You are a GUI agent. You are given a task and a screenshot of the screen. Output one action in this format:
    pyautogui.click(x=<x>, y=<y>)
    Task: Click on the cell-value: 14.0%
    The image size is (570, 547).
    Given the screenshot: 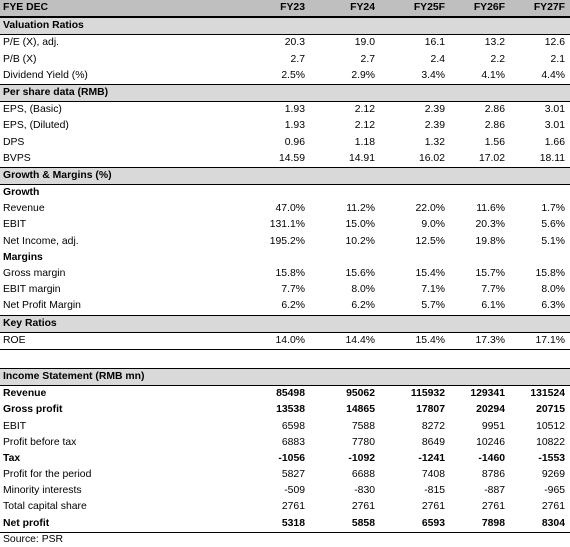 What is the action you would take?
    pyautogui.click(x=290, y=340)
    